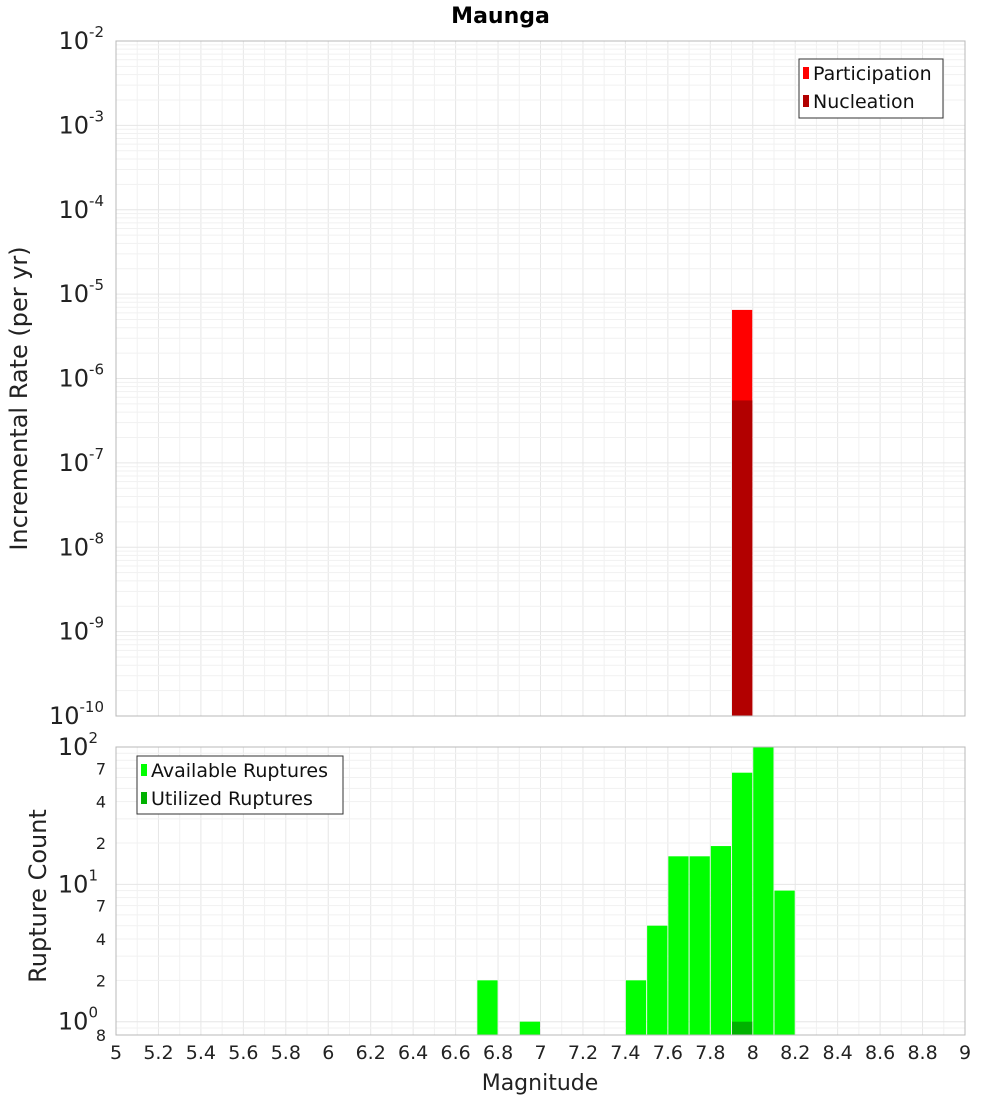 The image size is (1000, 1100). I want to click on y-tick-label: 10⁻⁶, so click(81, 377).